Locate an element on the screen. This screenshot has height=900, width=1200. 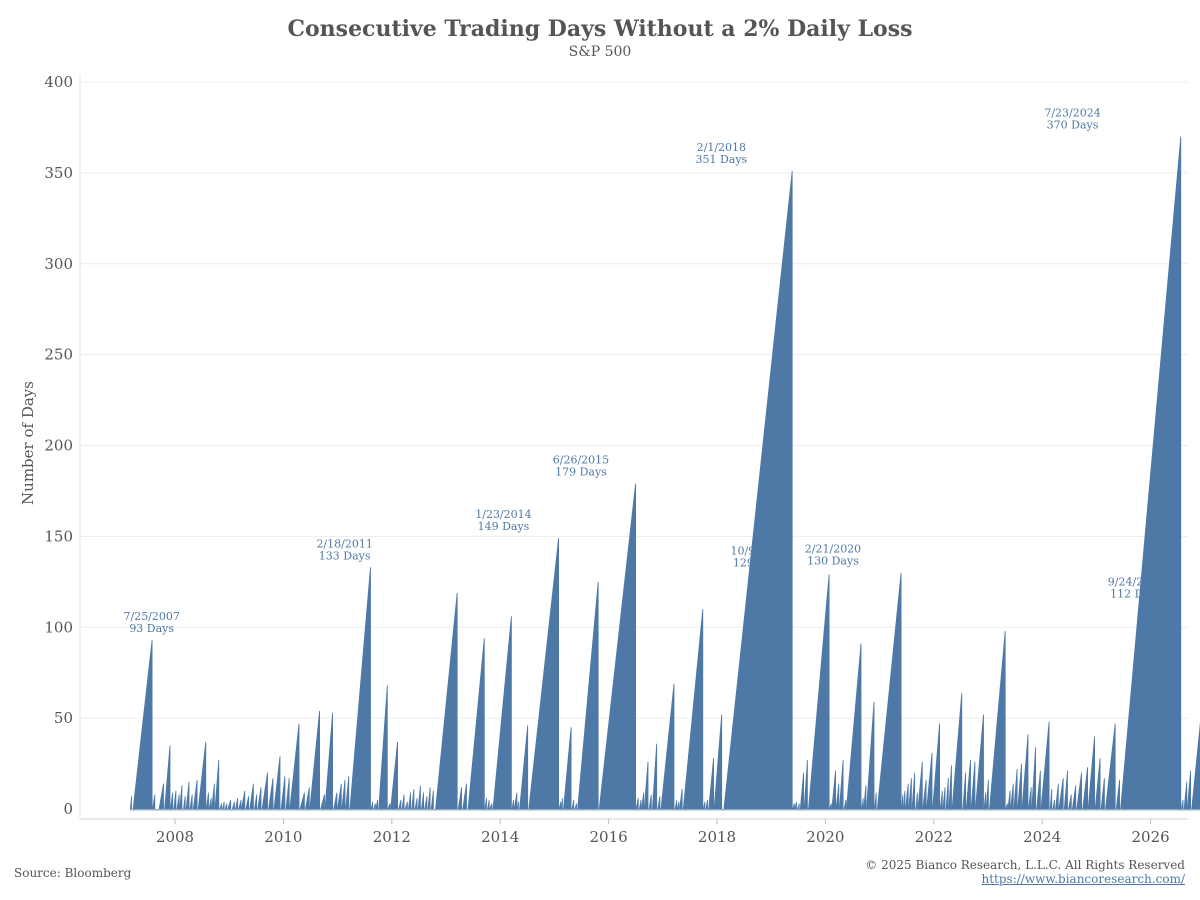
peak-date-label: 7/25/2007 is located at coordinates (151, 616).